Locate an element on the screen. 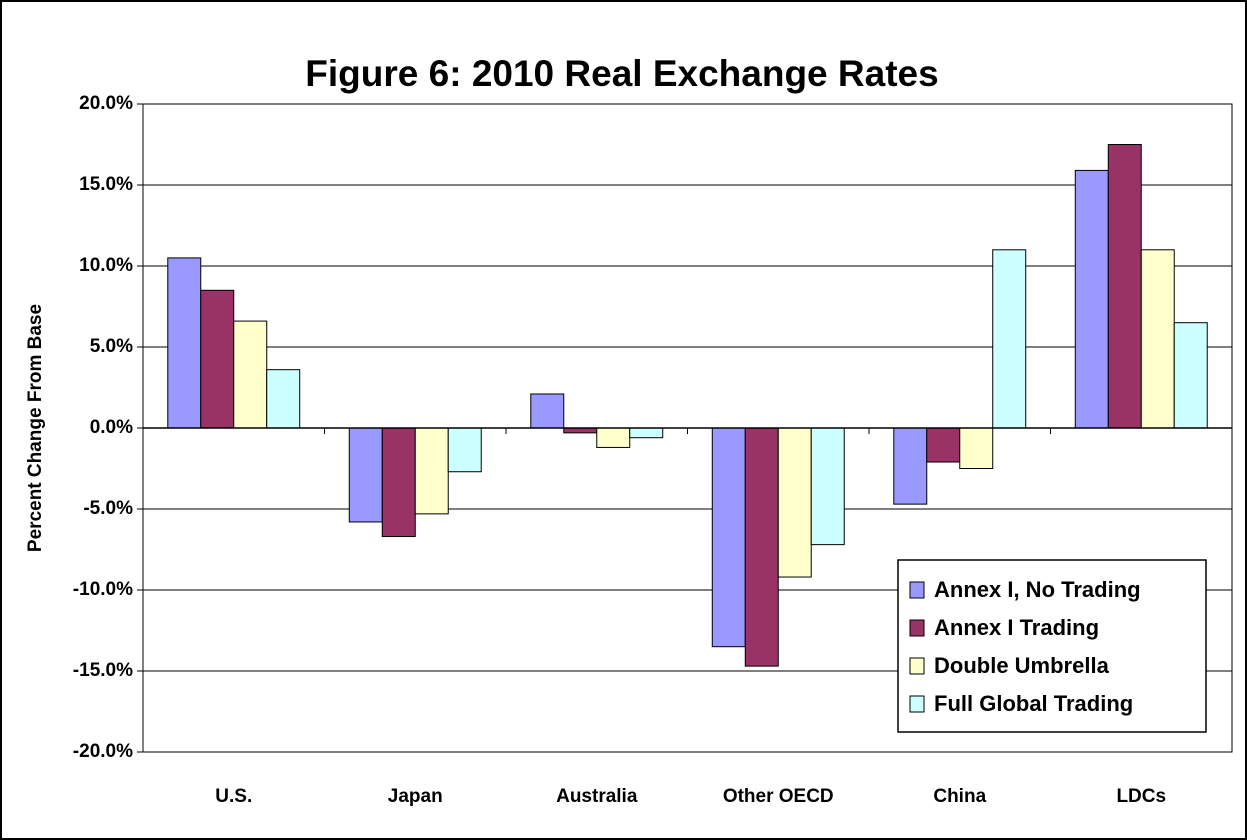 Image resolution: width=1247 pixels, height=840 pixels. y-tick-label: 20.0% is located at coordinates (106, 103).